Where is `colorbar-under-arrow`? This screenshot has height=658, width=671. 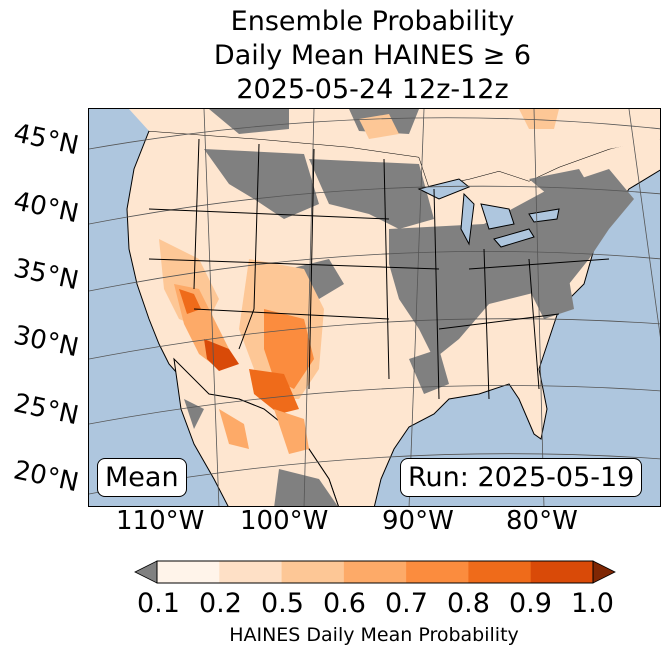 colorbar-under-arrow is located at coordinates (146, 572).